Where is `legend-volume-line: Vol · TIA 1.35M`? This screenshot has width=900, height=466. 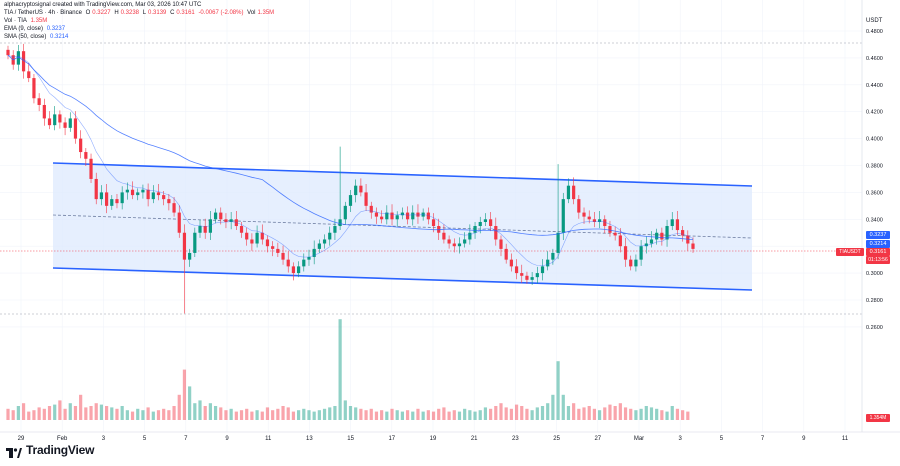
legend-volume-line: Vol · TIA 1.35M is located at coordinates (26, 21).